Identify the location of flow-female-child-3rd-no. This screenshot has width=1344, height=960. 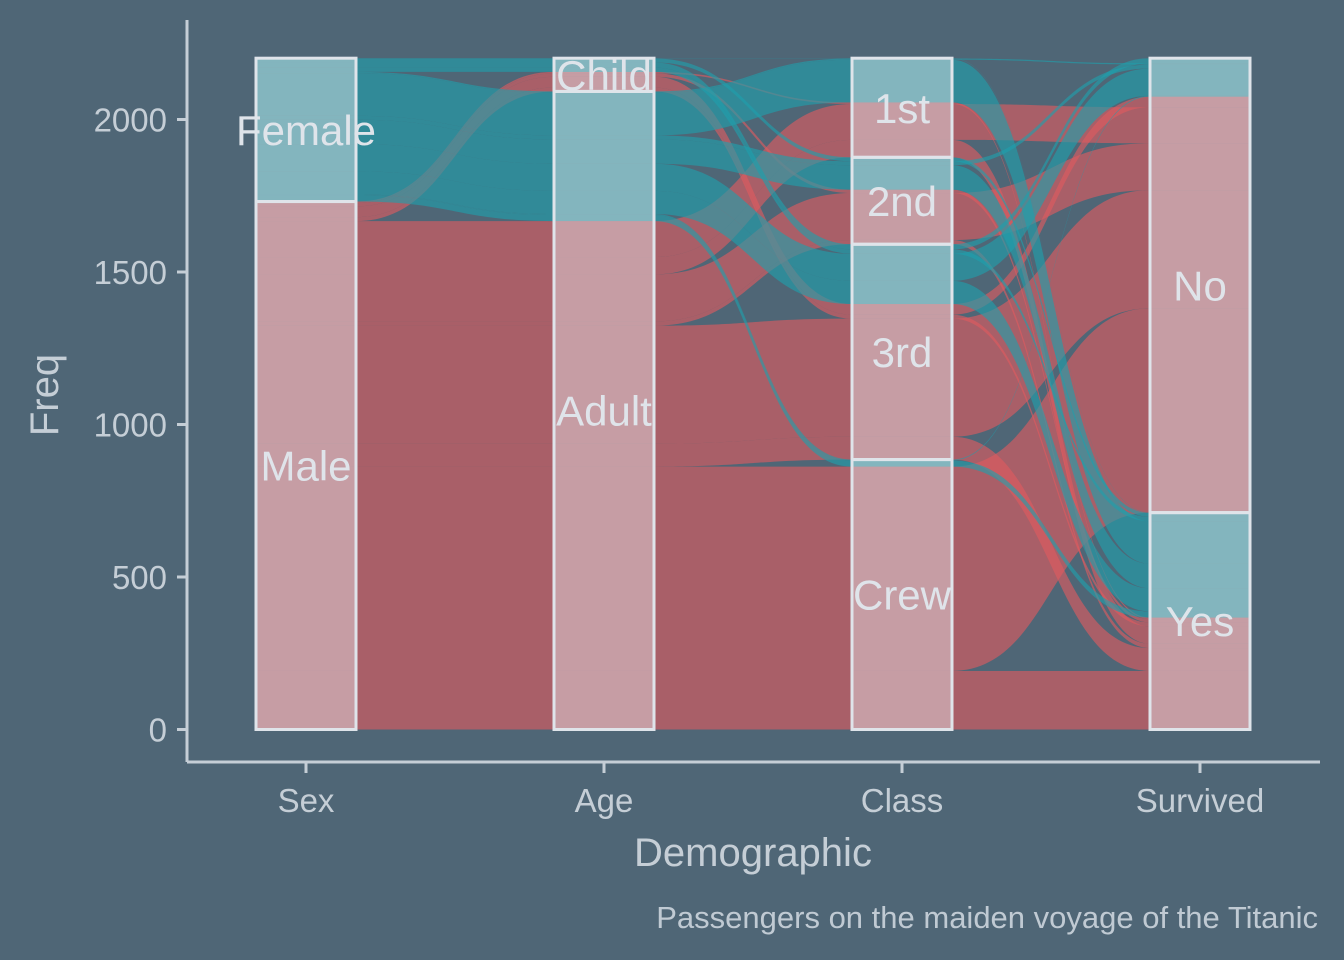
(753, 154).